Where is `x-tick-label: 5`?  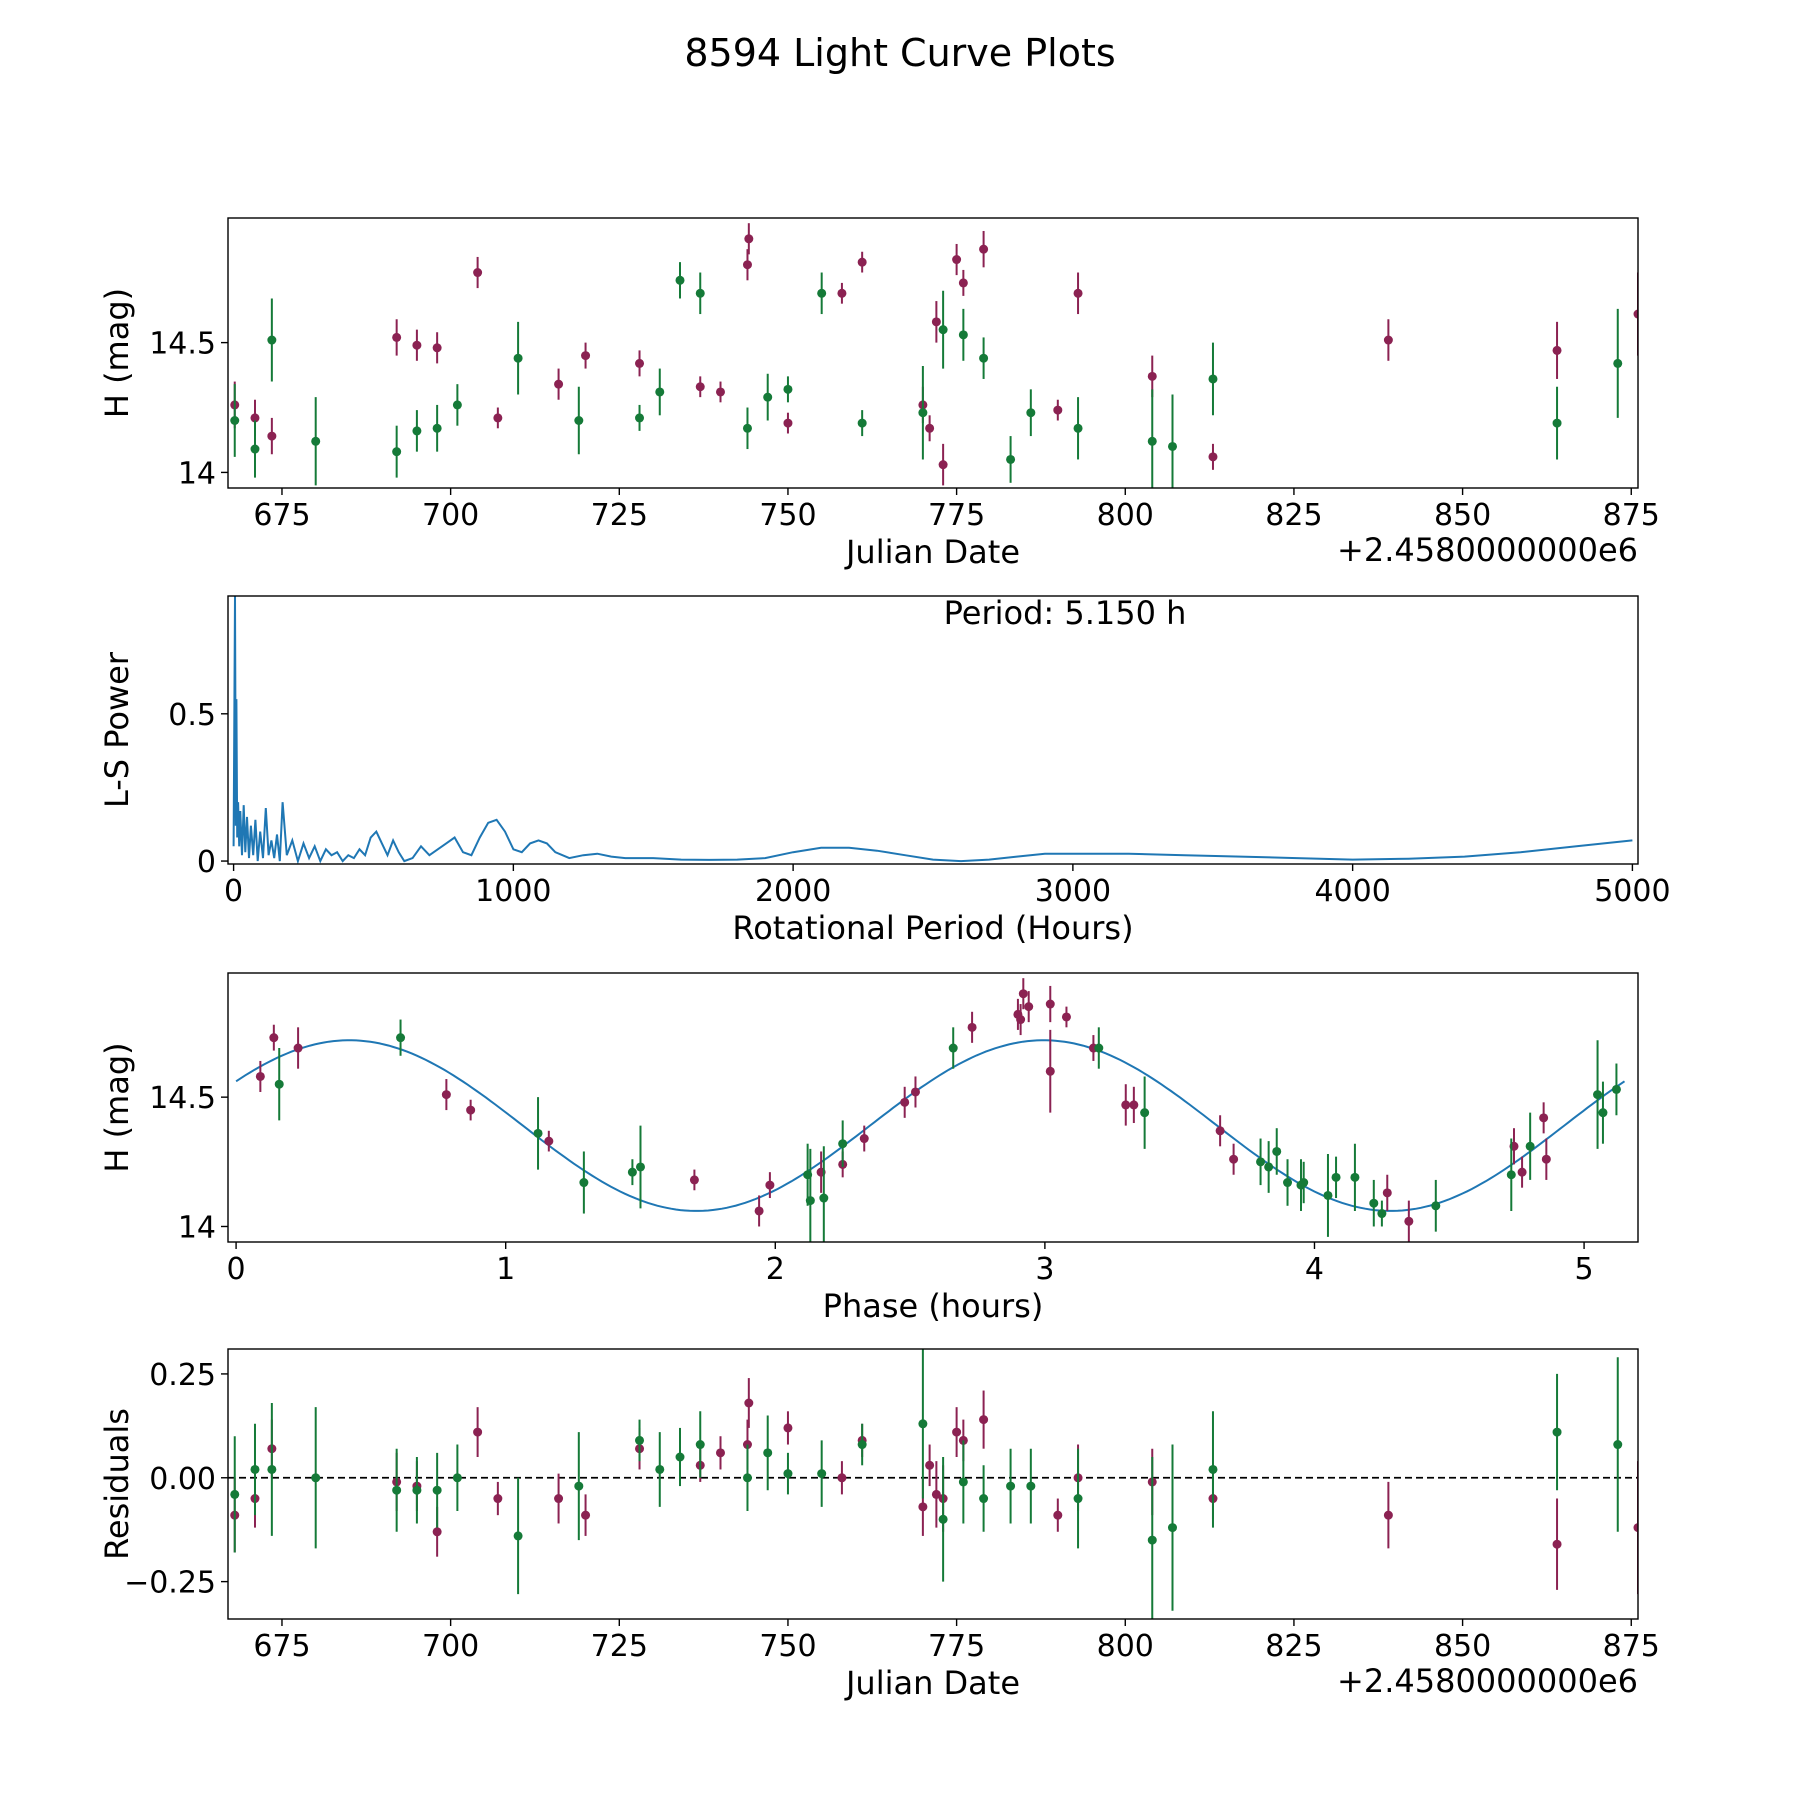
x-tick-label: 5 is located at coordinates (1584, 1269).